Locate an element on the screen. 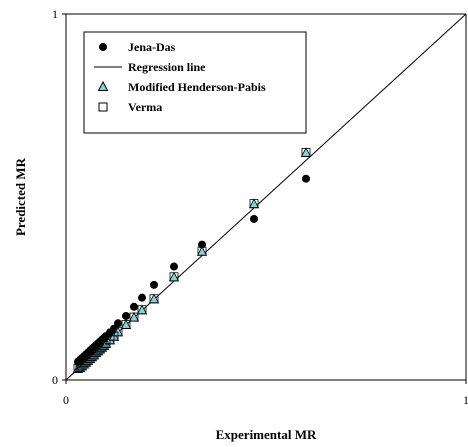  x-tick-label: 0 is located at coordinates (66, 400).